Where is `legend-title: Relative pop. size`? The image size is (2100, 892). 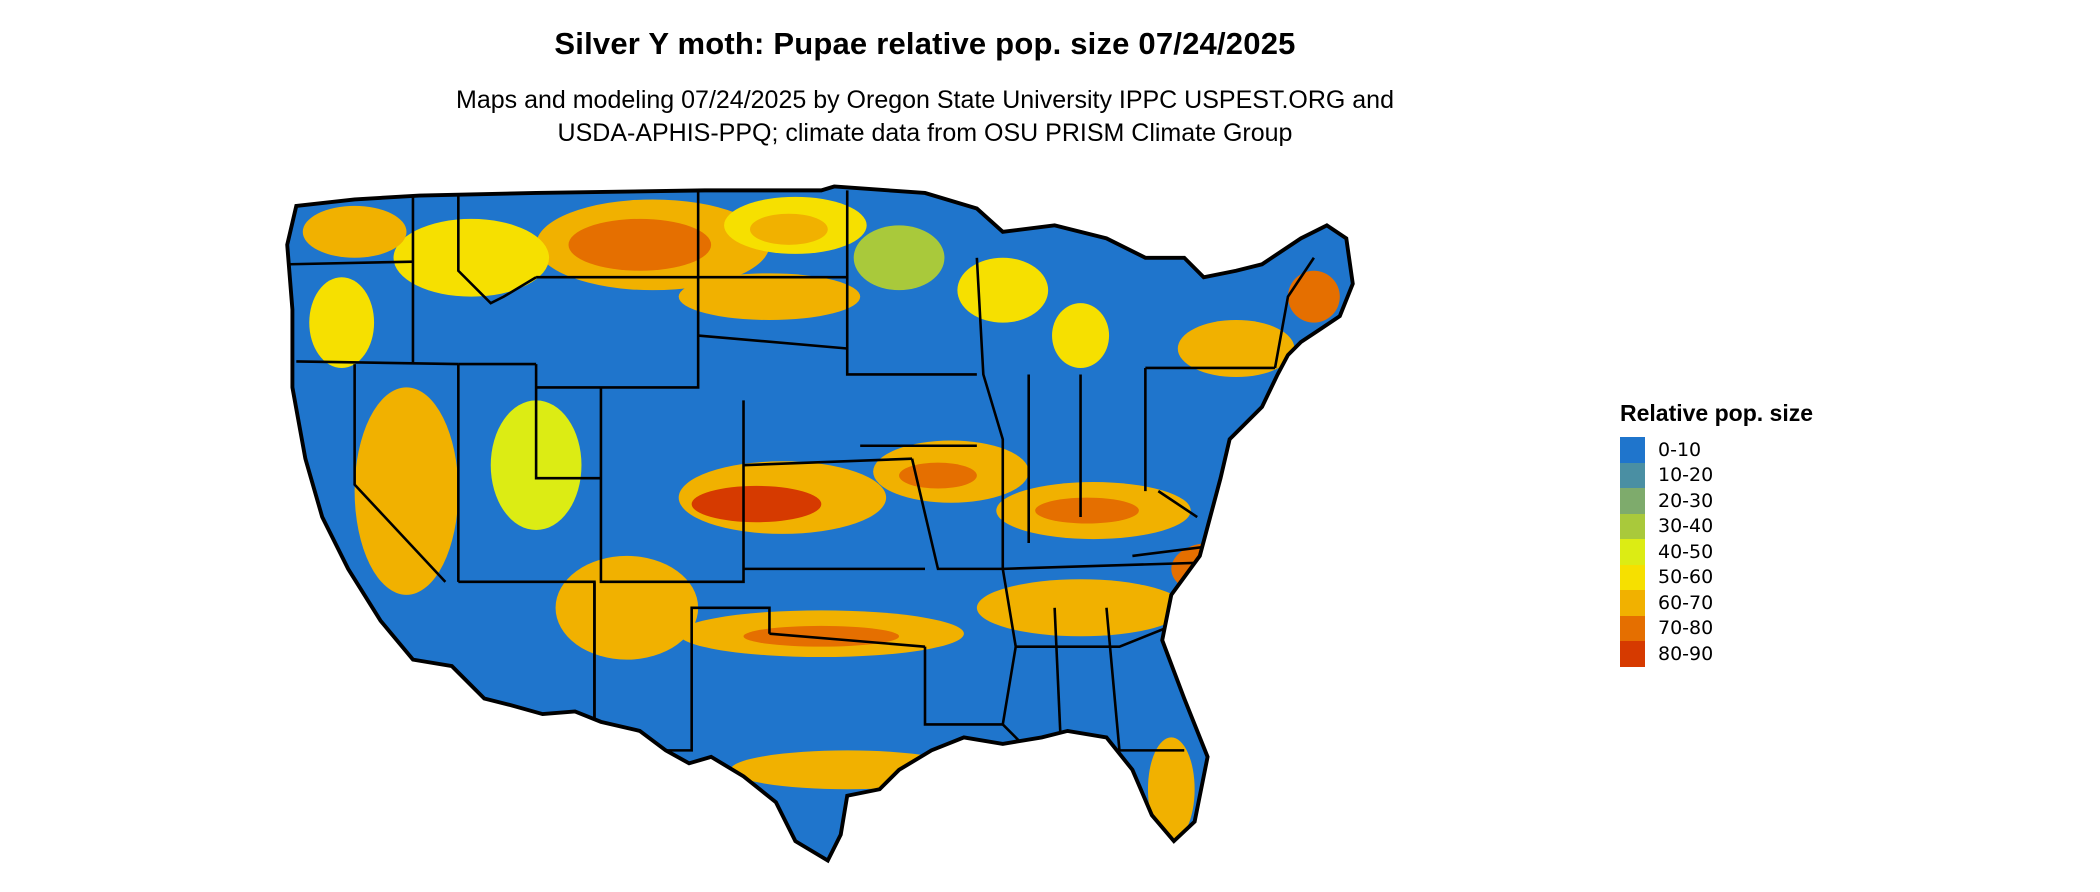
legend-title: Relative pop. size is located at coordinates (1717, 413).